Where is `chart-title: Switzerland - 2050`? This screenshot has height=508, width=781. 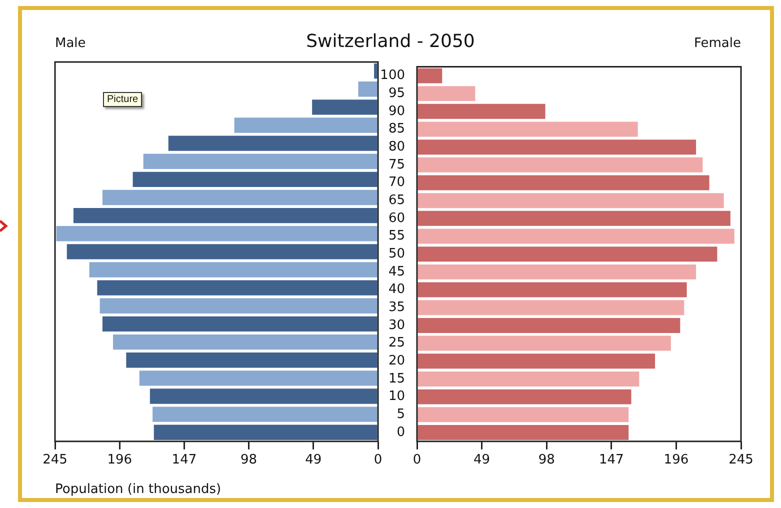
chart-title: Switzerland - 2050 is located at coordinates (390, 41).